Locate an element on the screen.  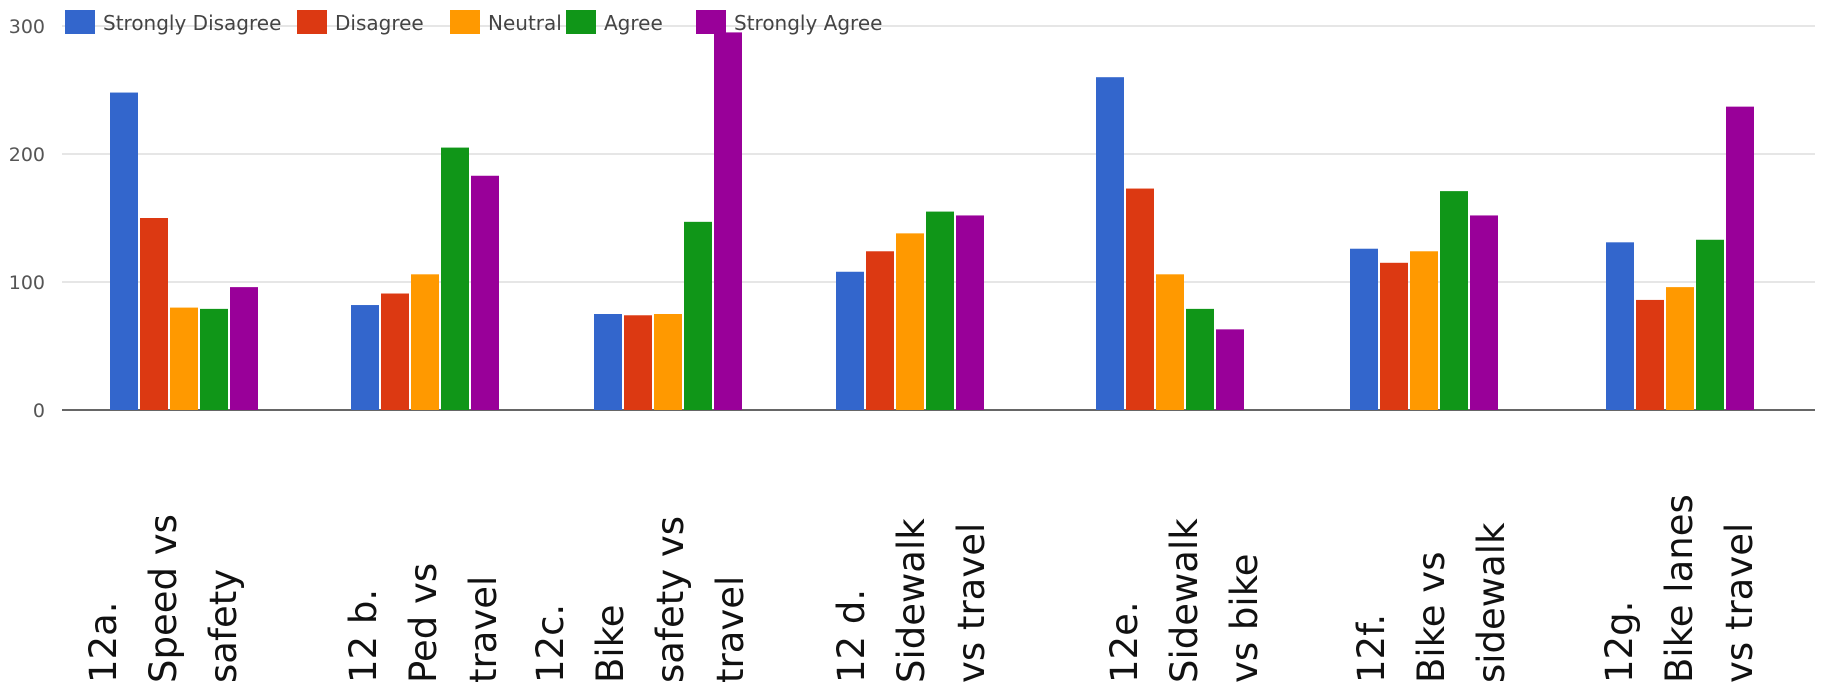
legend-label: Agree is located at coordinates (633, 23).